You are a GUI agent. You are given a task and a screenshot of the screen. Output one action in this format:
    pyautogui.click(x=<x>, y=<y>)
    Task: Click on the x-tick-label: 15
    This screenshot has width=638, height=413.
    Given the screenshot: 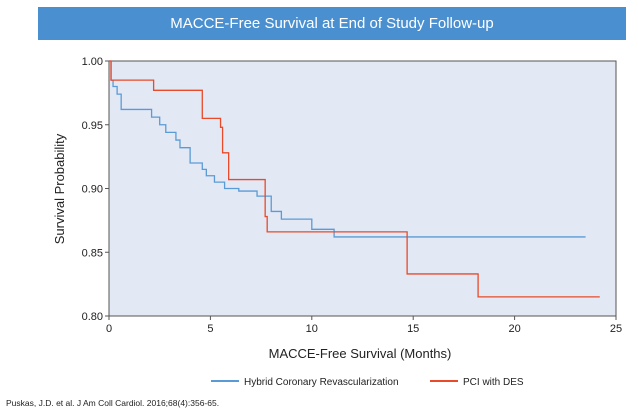 What is the action you would take?
    pyautogui.click(x=413, y=329)
    